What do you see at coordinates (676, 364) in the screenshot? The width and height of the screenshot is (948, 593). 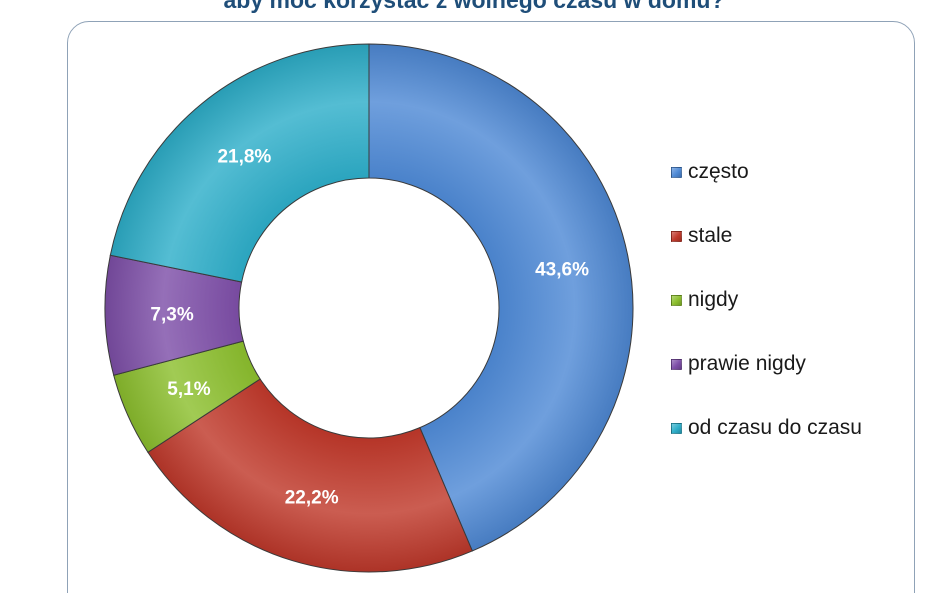 I see `legend-swatch-prawie-nigdy` at bounding box center [676, 364].